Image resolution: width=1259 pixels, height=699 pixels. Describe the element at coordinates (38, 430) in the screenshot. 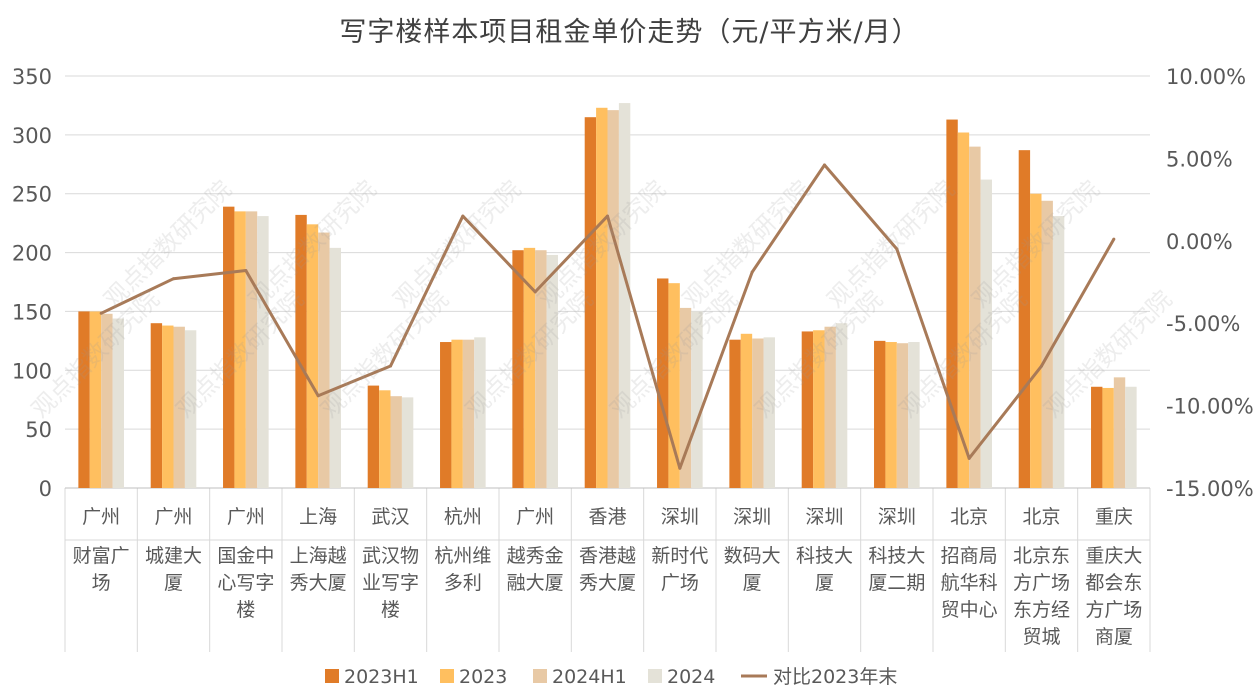

I see `y-left-tick-label: 50` at that location.